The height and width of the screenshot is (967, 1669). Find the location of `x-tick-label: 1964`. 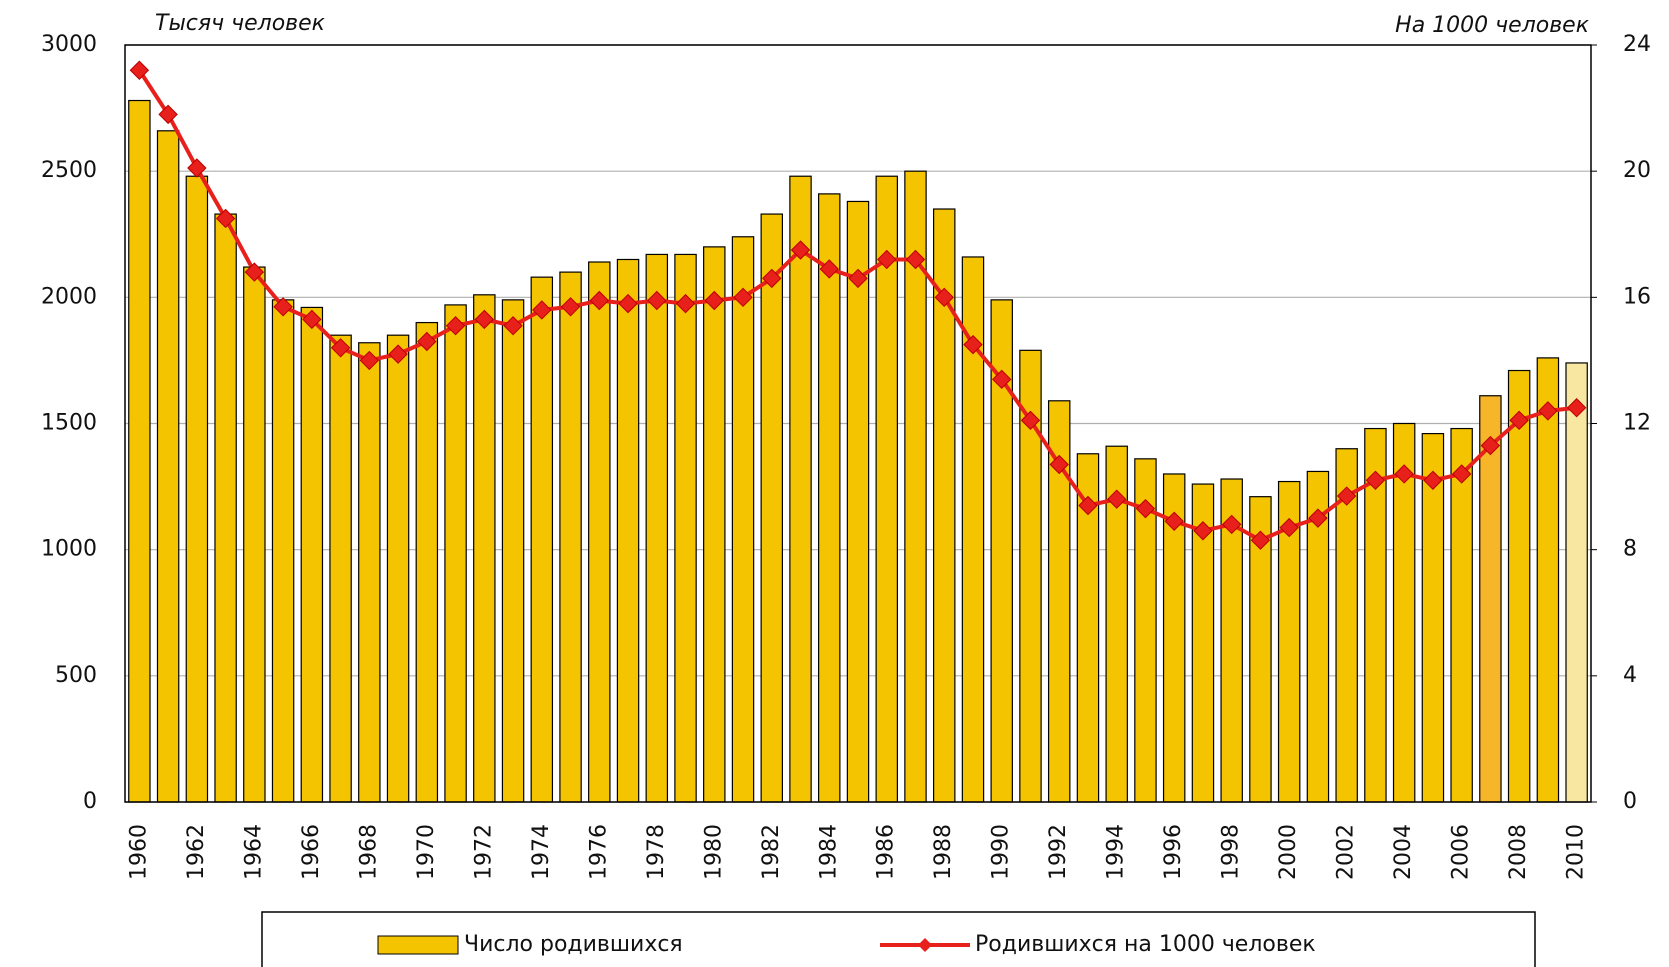

x-tick-label: 1964 is located at coordinates (253, 852).